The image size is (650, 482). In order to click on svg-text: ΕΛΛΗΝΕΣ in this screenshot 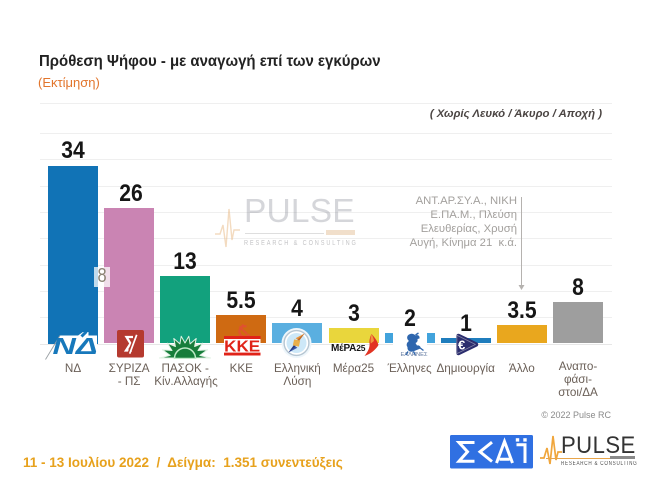, I will do `click(414, 355)`.